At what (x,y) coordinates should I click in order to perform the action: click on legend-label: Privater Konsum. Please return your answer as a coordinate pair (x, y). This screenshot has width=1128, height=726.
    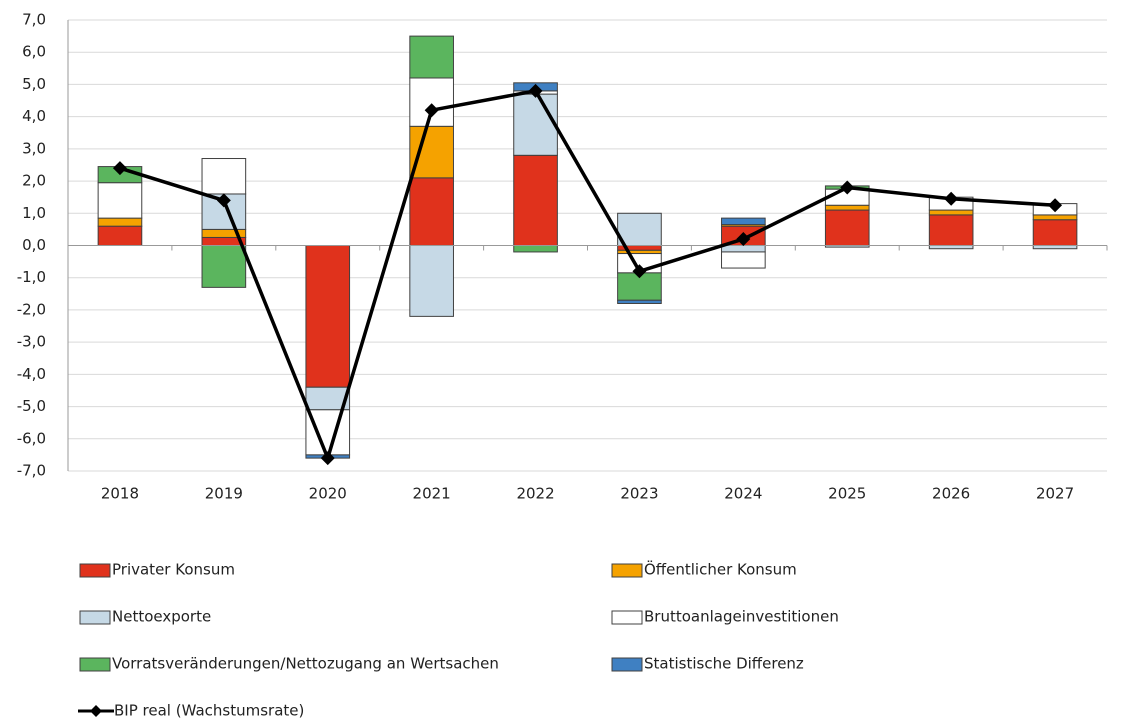
    Looking at the image, I should click on (173, 570).